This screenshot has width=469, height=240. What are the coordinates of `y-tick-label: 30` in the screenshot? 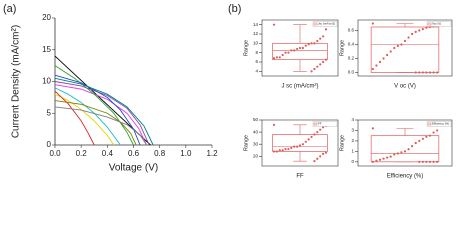 It's located at (256, 143).